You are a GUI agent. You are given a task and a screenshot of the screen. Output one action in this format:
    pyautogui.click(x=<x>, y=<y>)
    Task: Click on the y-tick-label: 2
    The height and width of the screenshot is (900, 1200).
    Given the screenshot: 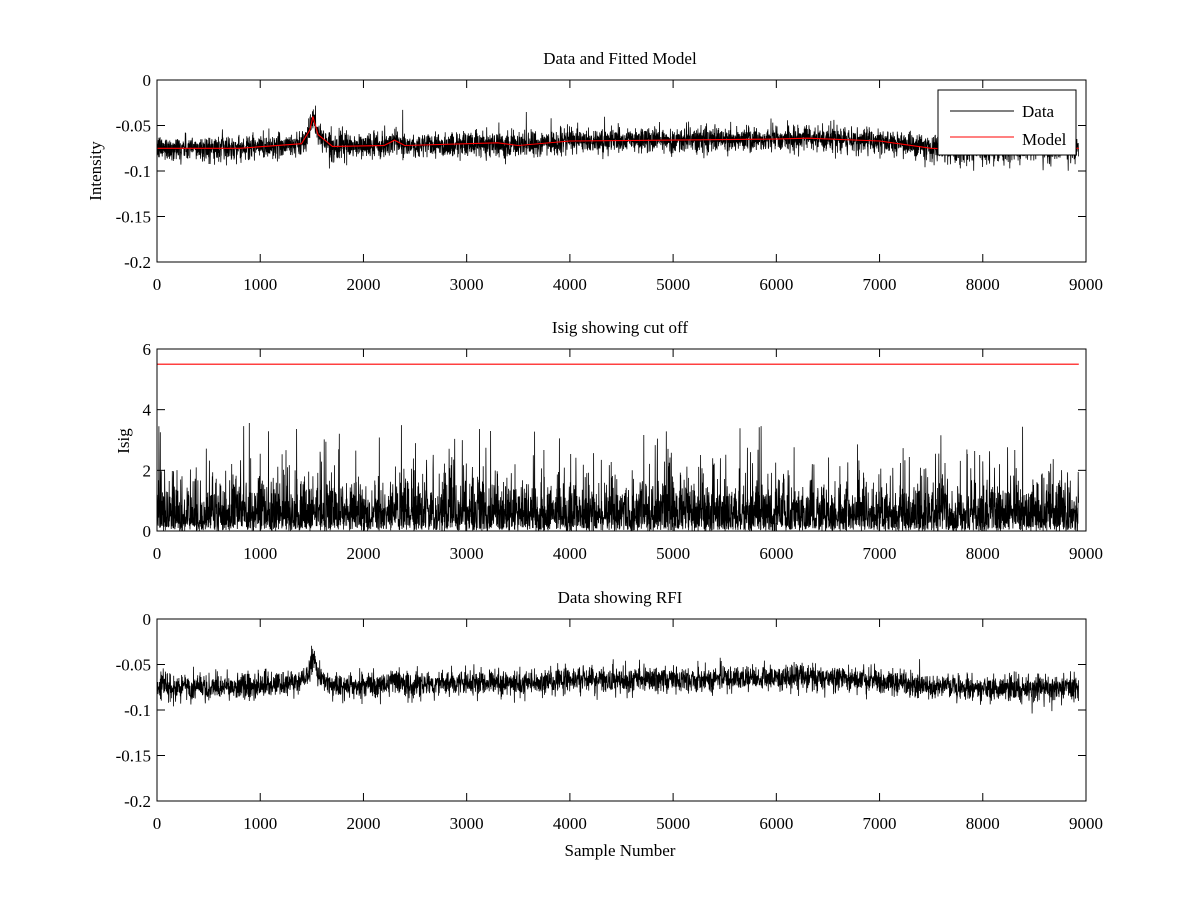 What is the action you would take?
    pyautogui.click(x=147, y=470)
    